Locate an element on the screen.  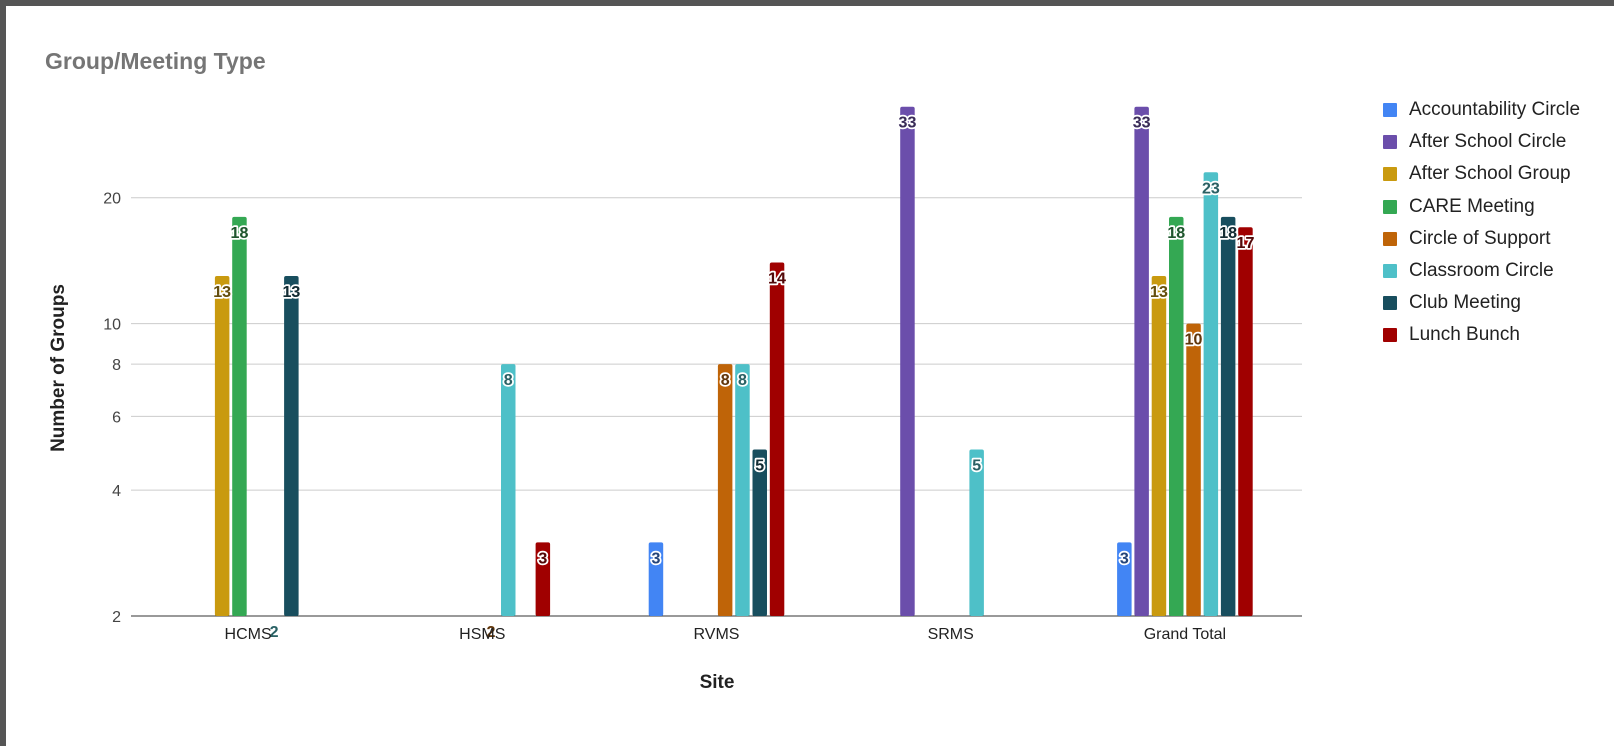
y-tick-label: 10 is located at coordinates (112, 325).